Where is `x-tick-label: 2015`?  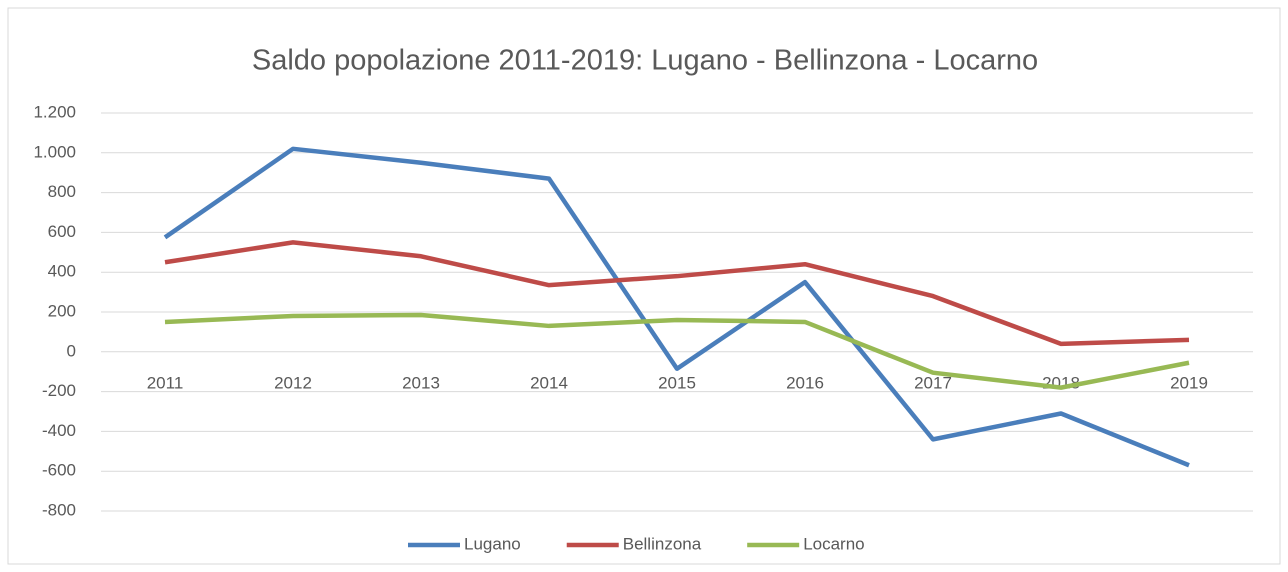
x-tick-label: 2015 is located at coordinates (677, 382).